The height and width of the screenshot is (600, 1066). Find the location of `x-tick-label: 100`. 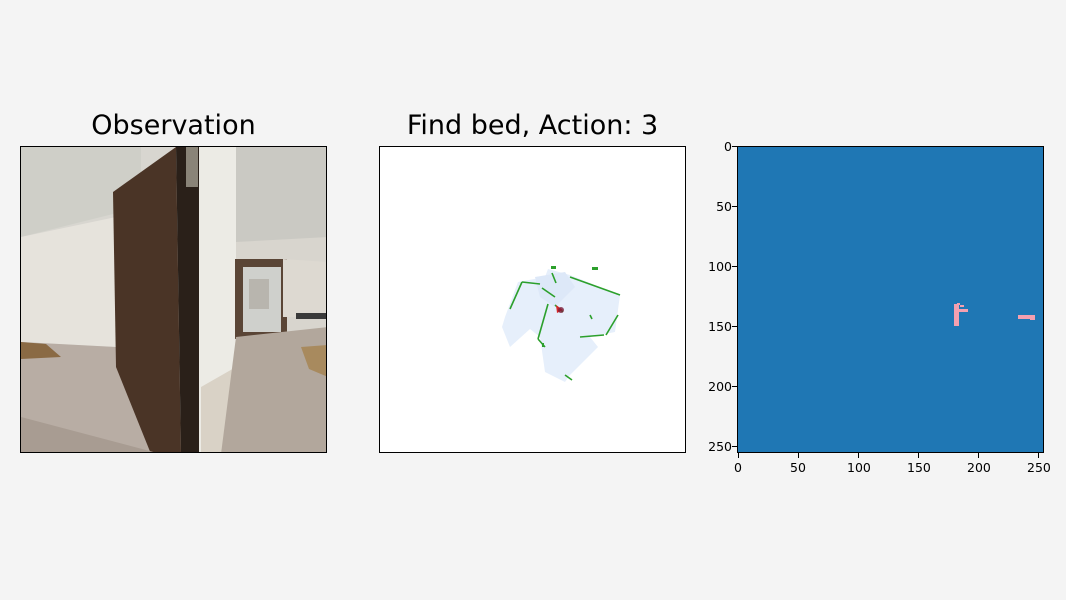

x-tick-label: 100 is located at coordinates (859, 467).